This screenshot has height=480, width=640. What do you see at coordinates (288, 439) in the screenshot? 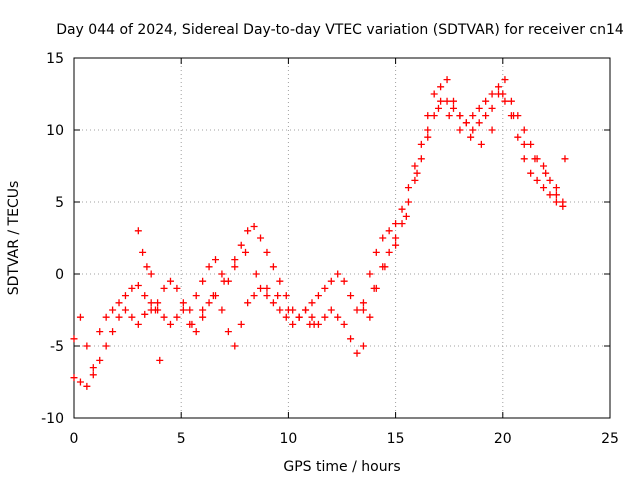
I see `x-tick-label: 10` at bounding box center [288, 439].